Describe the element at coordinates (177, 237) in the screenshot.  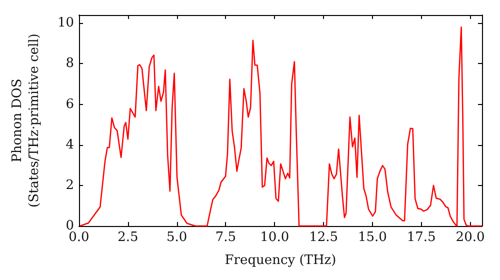
I see `x-tick-label: 5.0` at that location.